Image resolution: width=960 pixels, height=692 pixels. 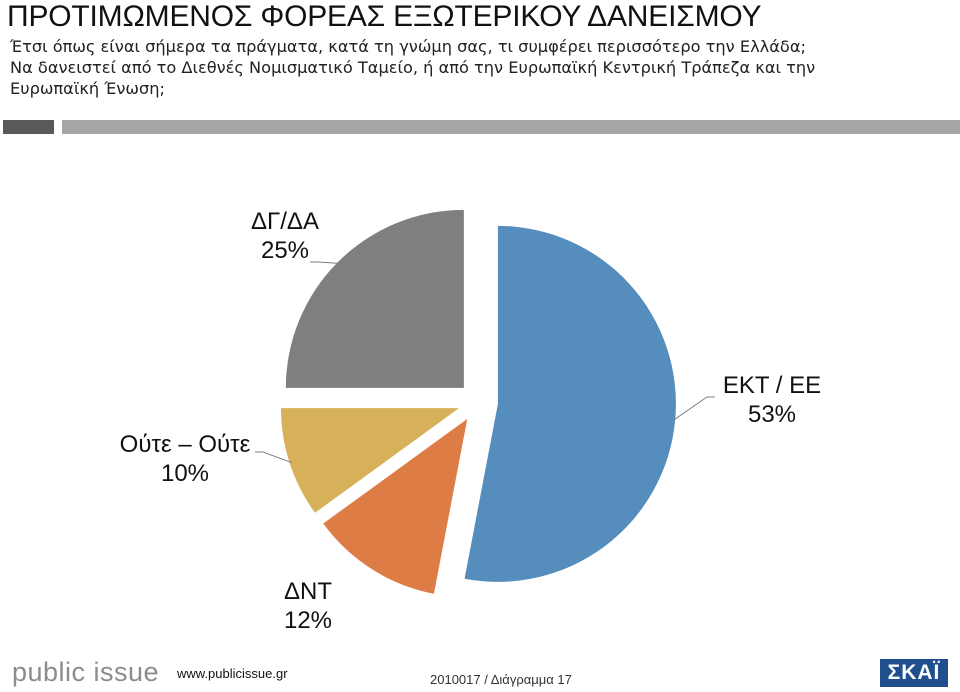 I want to click on slice-label-oute-oute: Ούτε – Ούτε 10%, so click(x=185, y=459).